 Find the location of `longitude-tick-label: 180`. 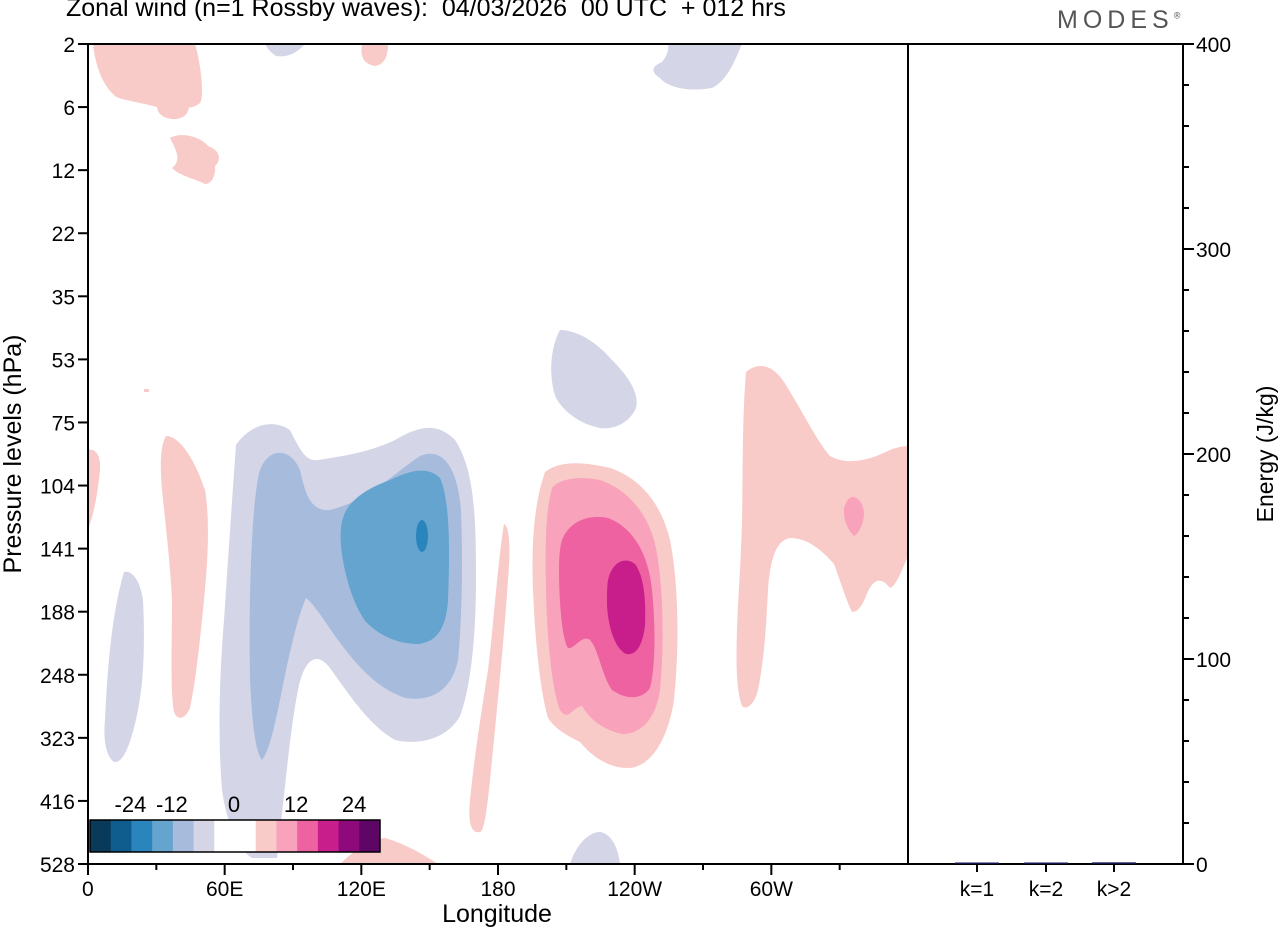

longitude-tick-label: 180 is located at coordinates (497, 889).